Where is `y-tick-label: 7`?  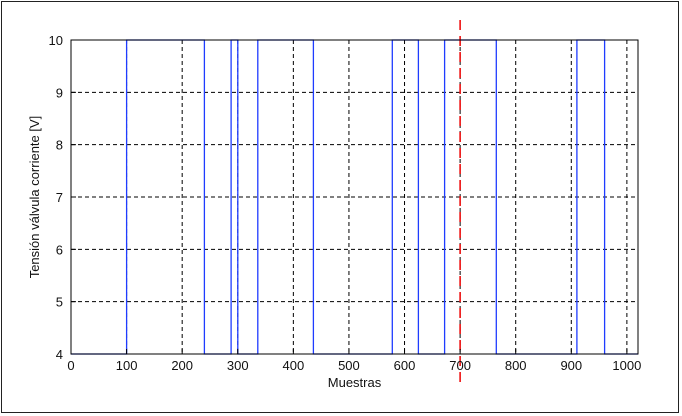
y-tick-label: 7 is located at coordinates (59, 197).